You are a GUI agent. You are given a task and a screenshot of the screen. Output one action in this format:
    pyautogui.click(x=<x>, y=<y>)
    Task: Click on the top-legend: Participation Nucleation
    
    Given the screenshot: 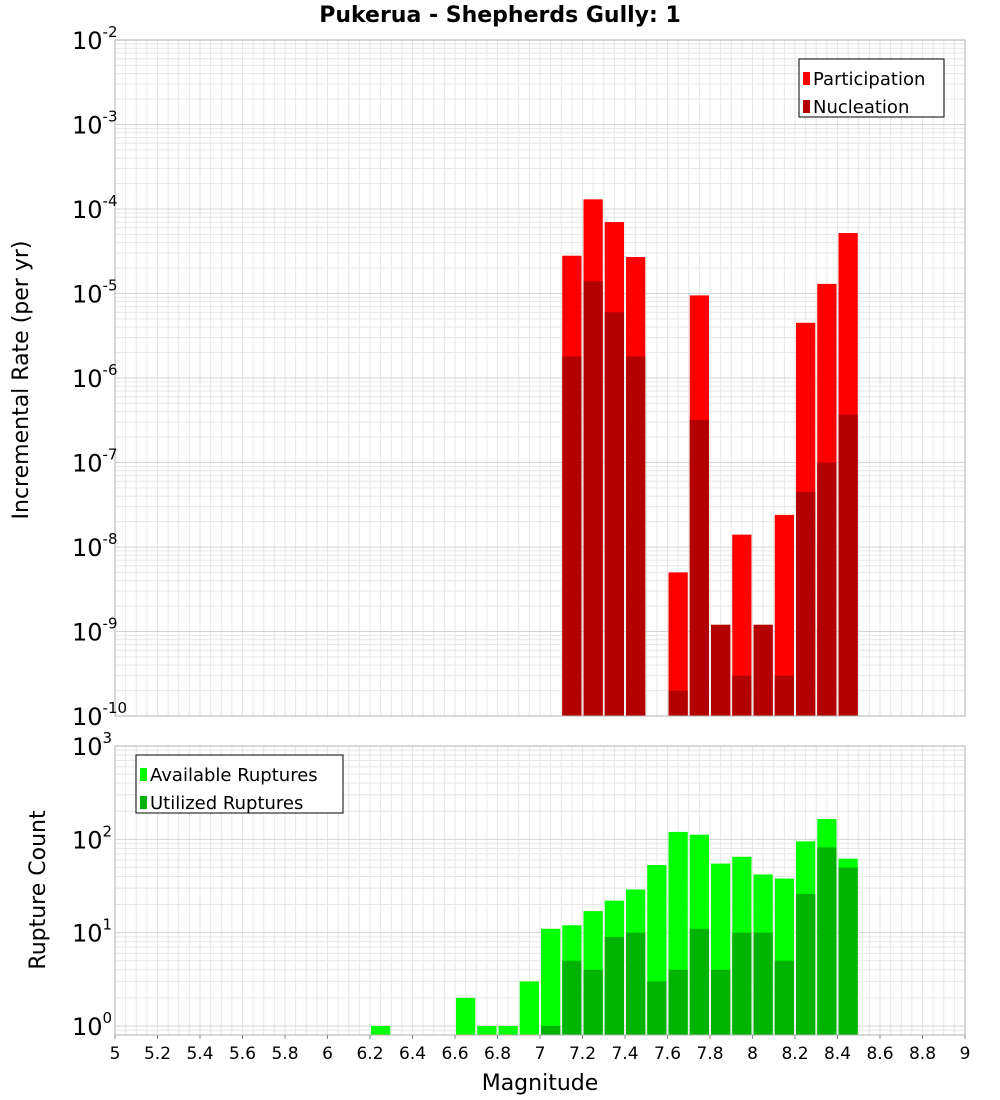 What is the action you would take?
    pyautogui.click(x=871, y=88)
    